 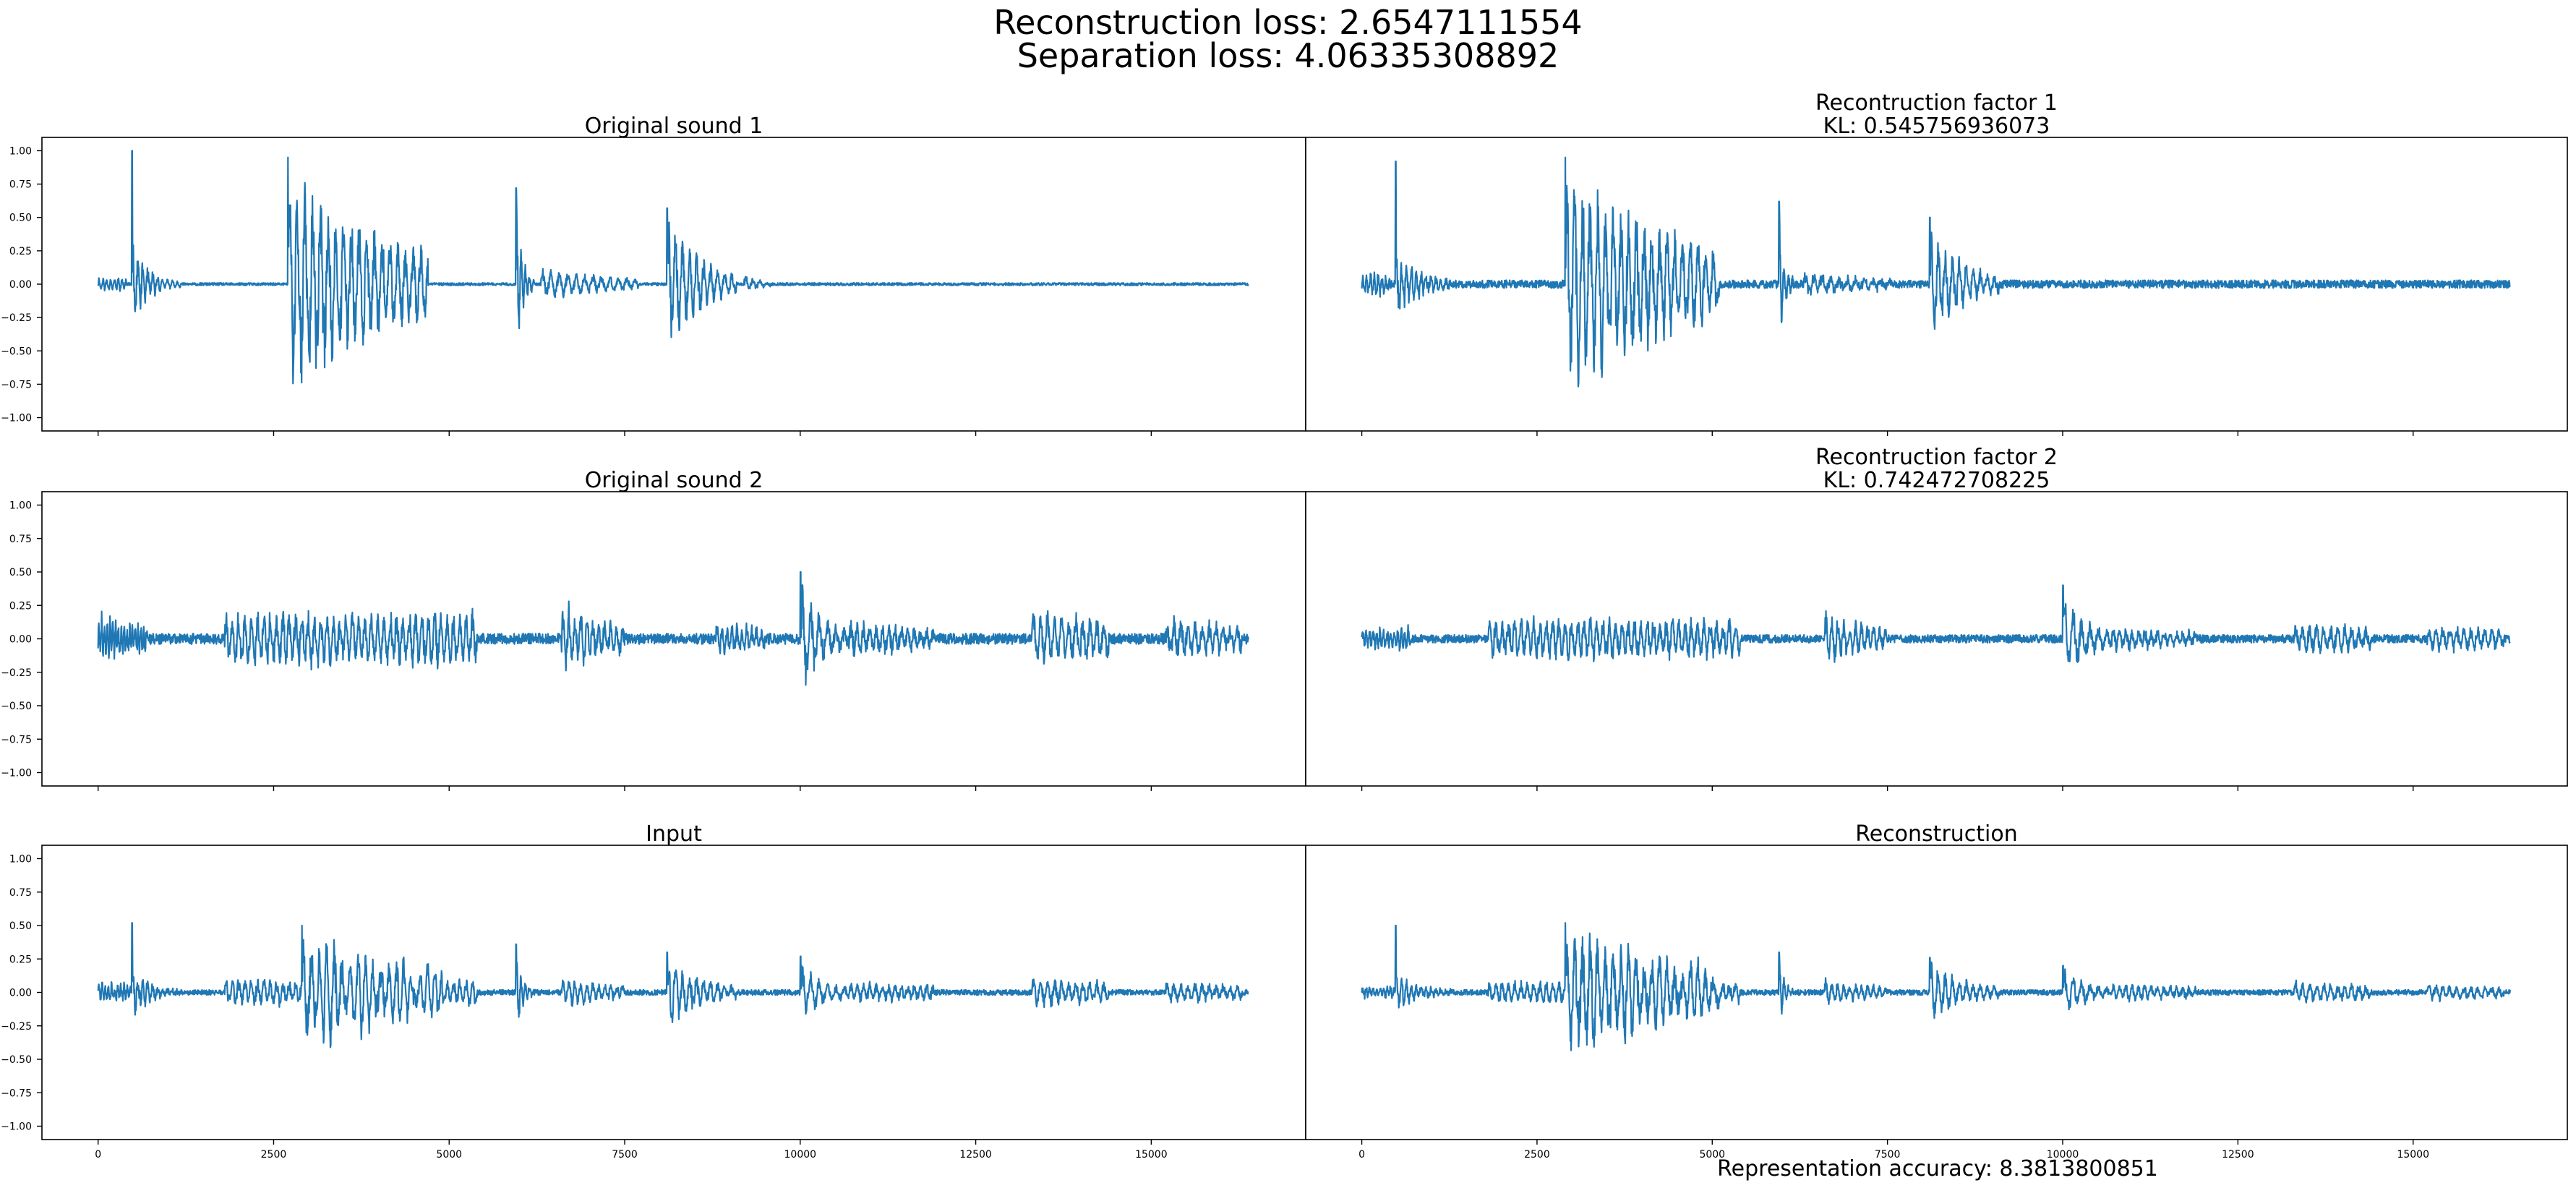 I want to click on subplot-title: Recontruction factor 1, so click(x=1936, y=103).